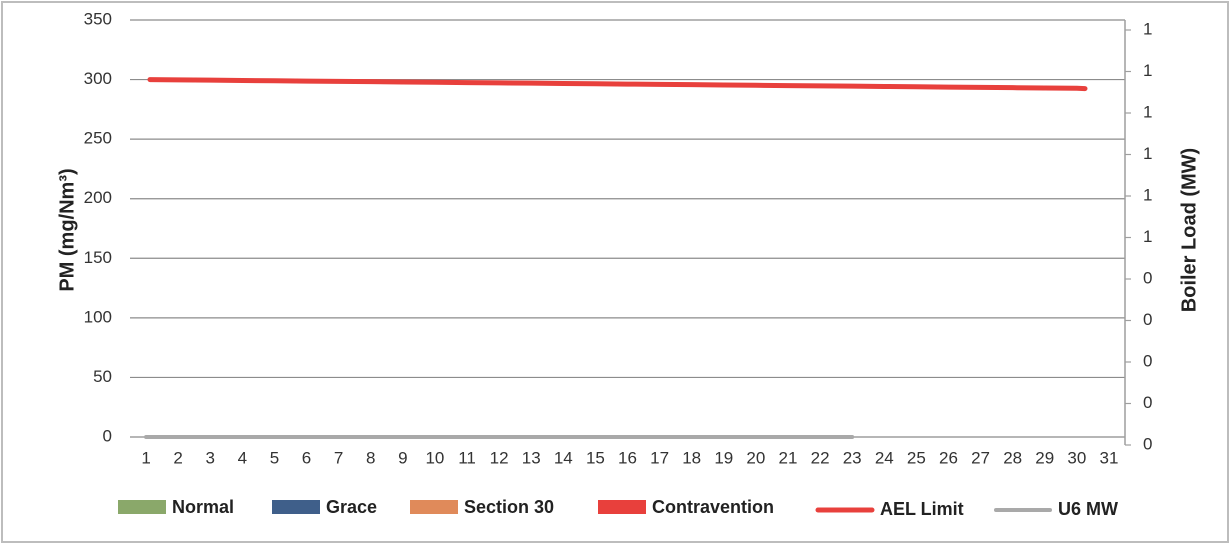 The image size is (1230, 548). Describe the element at coordinates (691, 457) in the screenshot. I see `x-tick-label: 18` at that location.